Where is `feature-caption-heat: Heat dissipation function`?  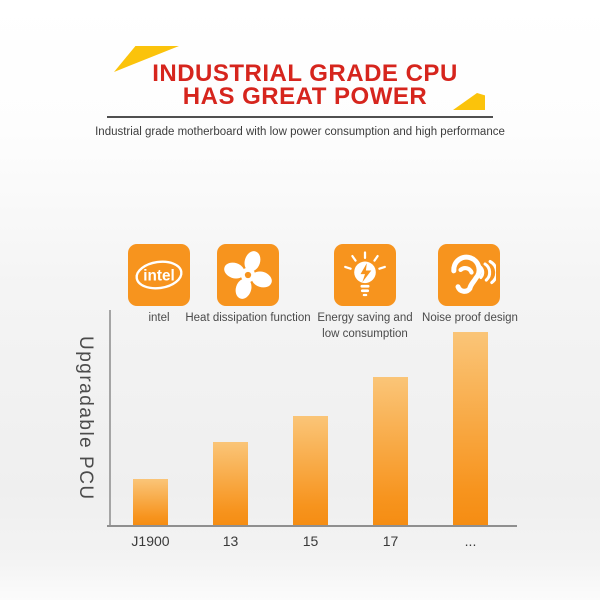
feature-caption-heat: Heat dissipation function is located at coordinates (248, 318).